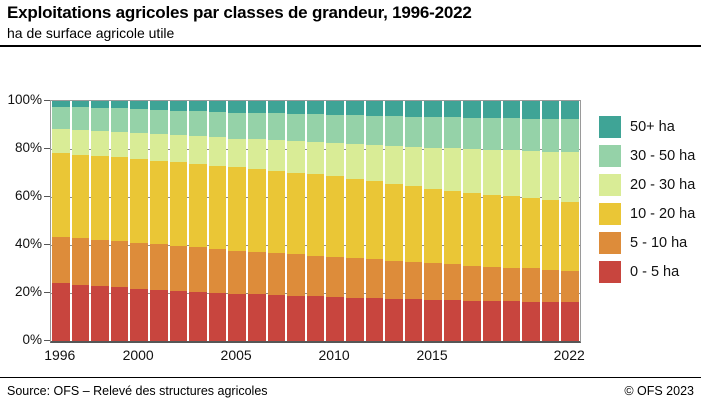 This screenshot has height=410, width=701. I want to click on bar-slot-2000, so click(139, 221).